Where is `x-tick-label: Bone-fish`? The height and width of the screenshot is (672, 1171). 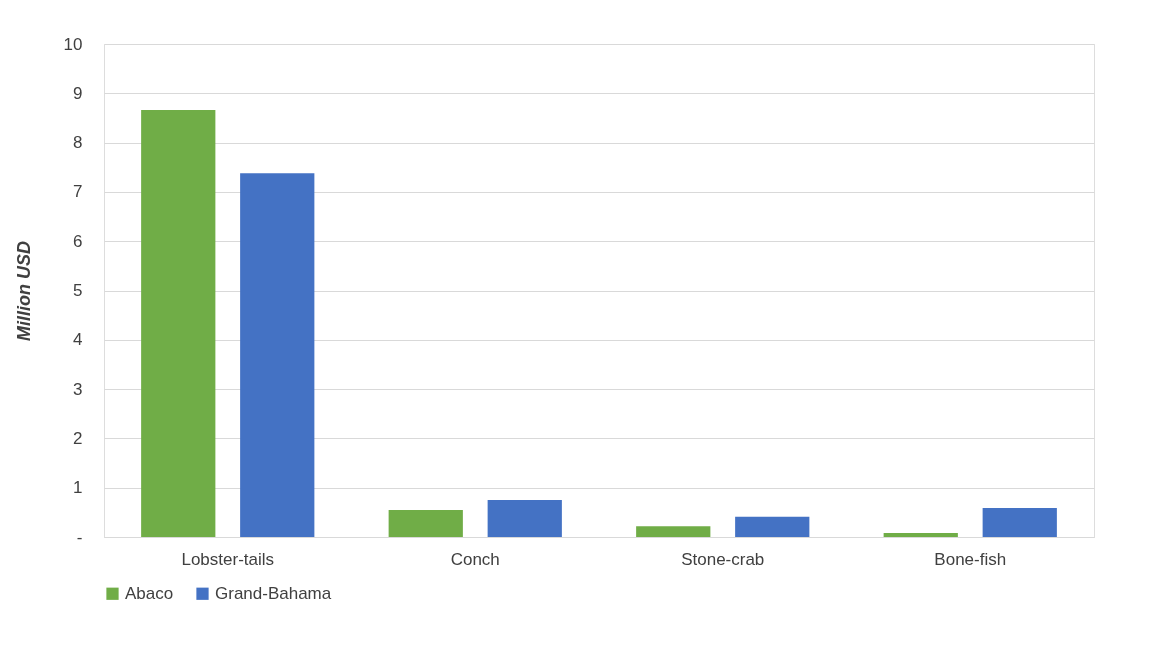
x-tick-label: Bone-fish is located at coordinates (970, 559).